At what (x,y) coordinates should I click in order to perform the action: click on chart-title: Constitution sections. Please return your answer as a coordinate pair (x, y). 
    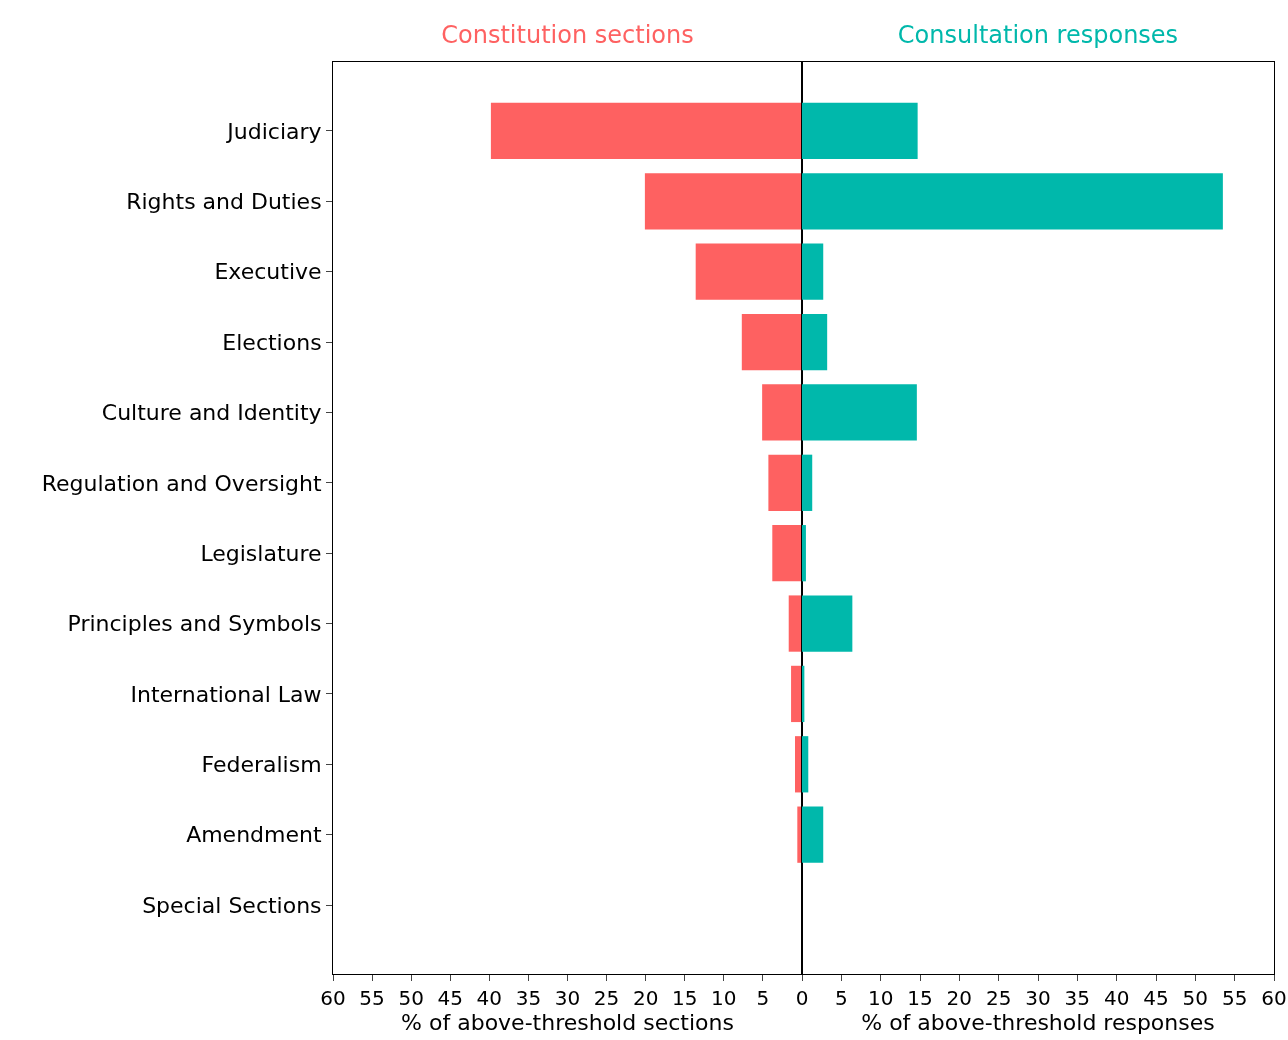
    Looking at the image, I should click on (567, 34).